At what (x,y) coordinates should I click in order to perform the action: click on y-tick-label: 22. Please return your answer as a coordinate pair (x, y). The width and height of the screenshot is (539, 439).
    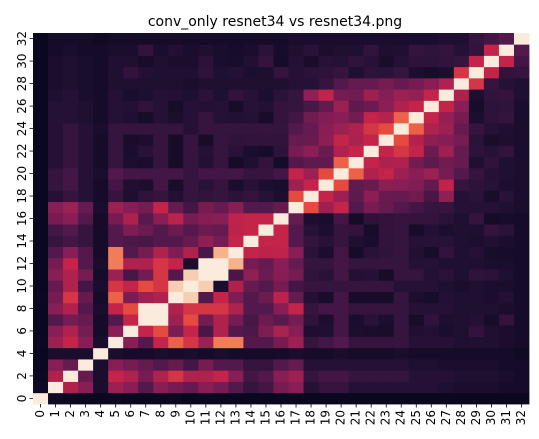
    Looking at the image, I should click on (22, 150).